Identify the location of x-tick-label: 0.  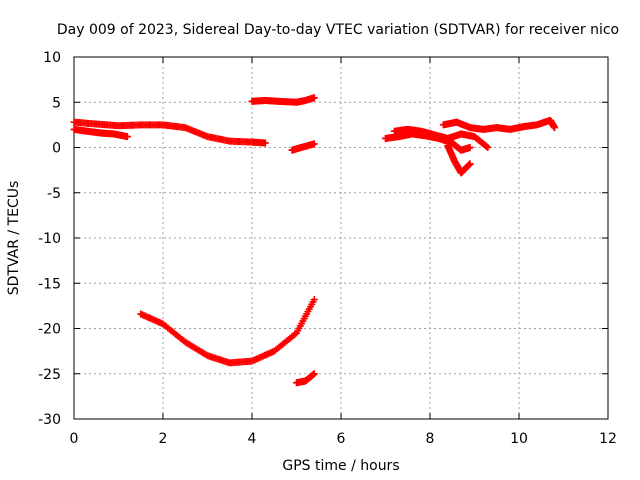
(74, 439).